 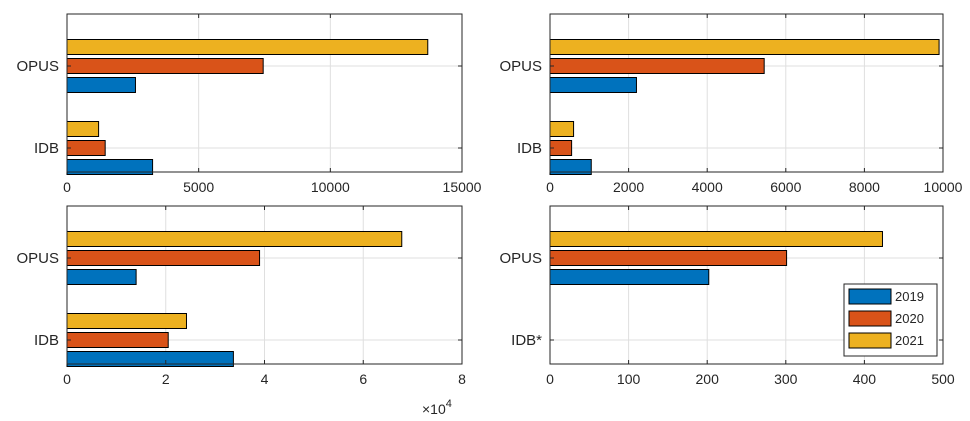 What do you see at coordinates (363, 379) in the screenshot?
I see `x-tick-label: 6` at bounding box center [363, 379].